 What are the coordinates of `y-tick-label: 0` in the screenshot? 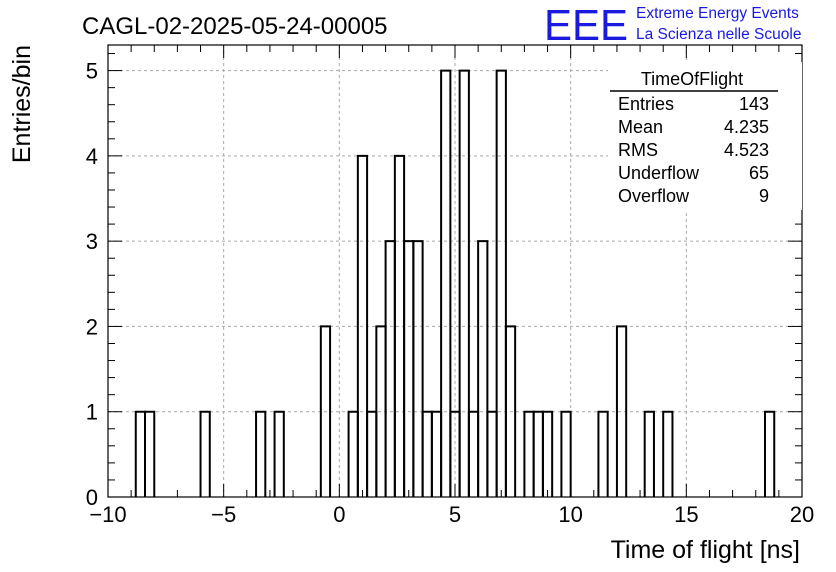 It's located at (92, 497).